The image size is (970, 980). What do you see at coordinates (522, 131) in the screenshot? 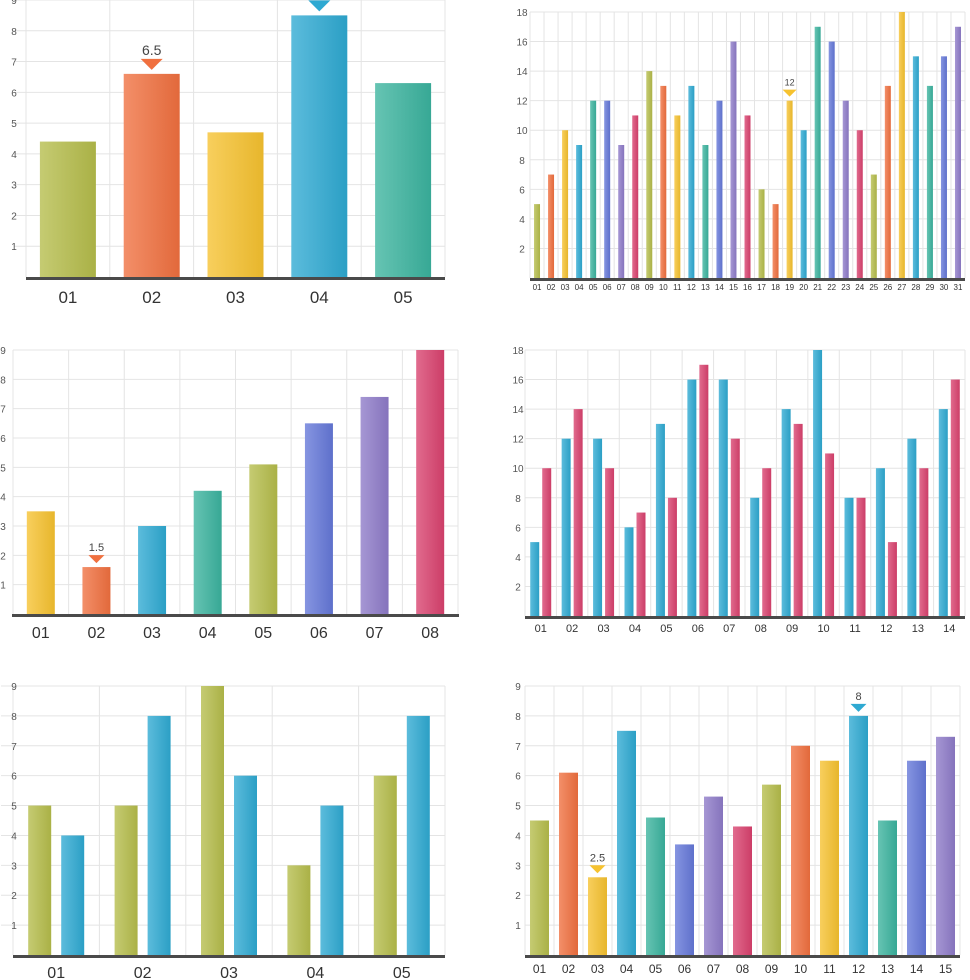
I see `y-tick-label: 10` at bounding box center [522, 131].